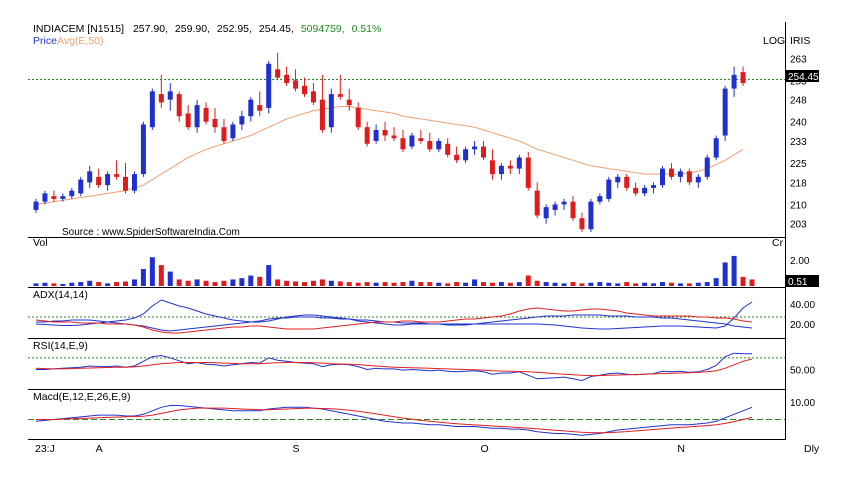  I want to click on macd-y-tick: 10.00, so click(802, 403).